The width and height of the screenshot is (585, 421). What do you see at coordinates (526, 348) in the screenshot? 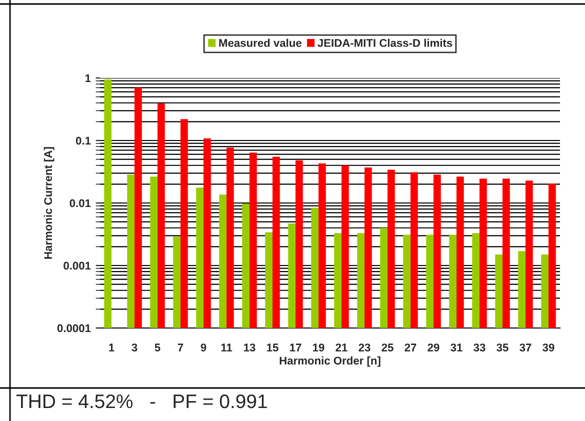
I see `x-tick-label: 37` at bounding box center [526, 348].